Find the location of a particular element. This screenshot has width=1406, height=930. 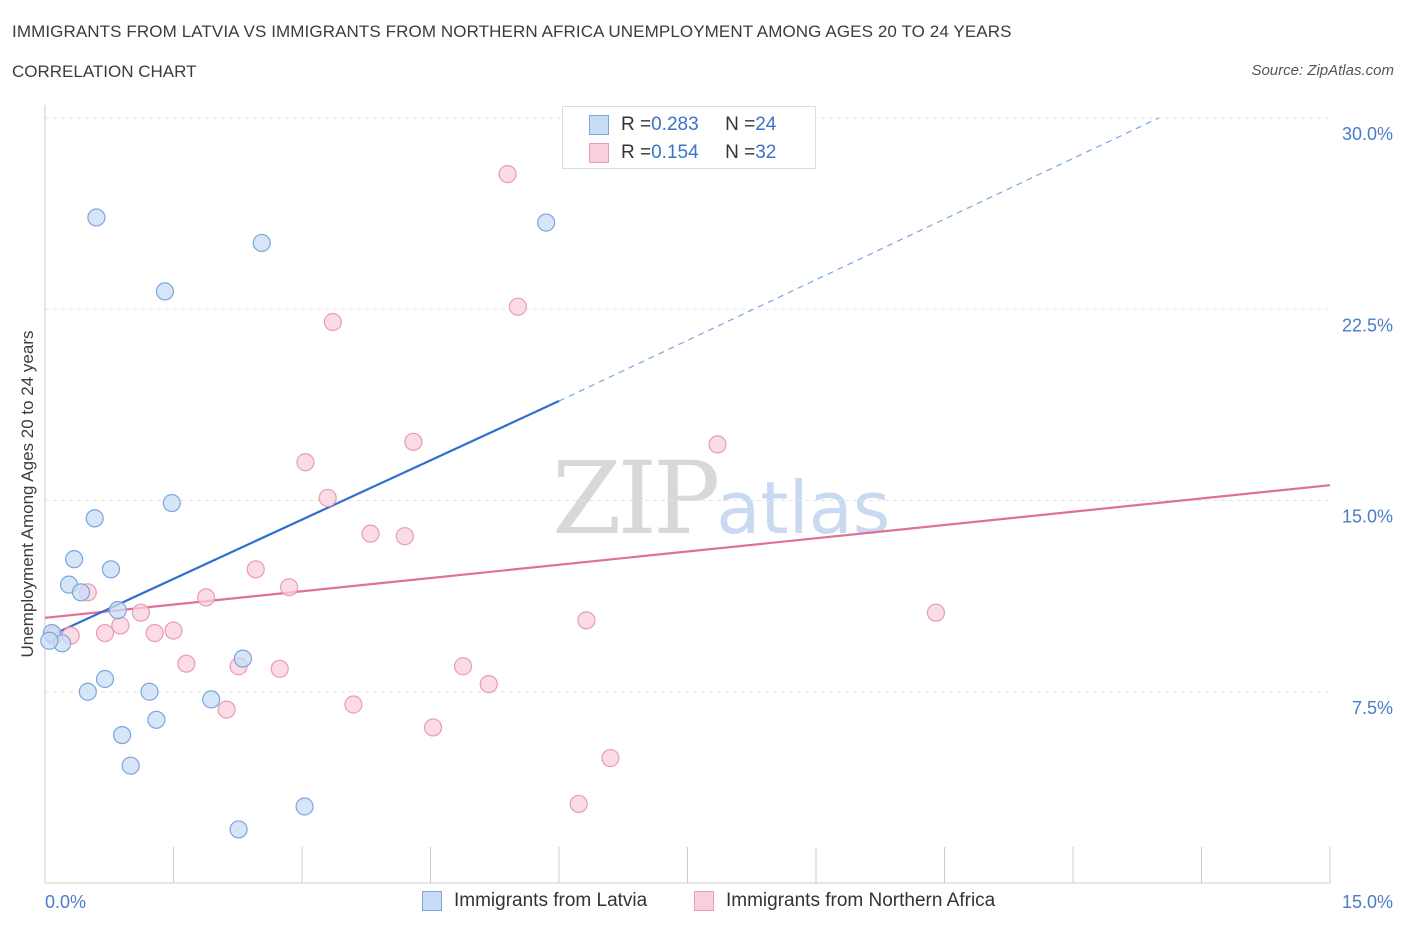

legend-r-value-latvia: 0.283 is located at coordinates (675, 124).